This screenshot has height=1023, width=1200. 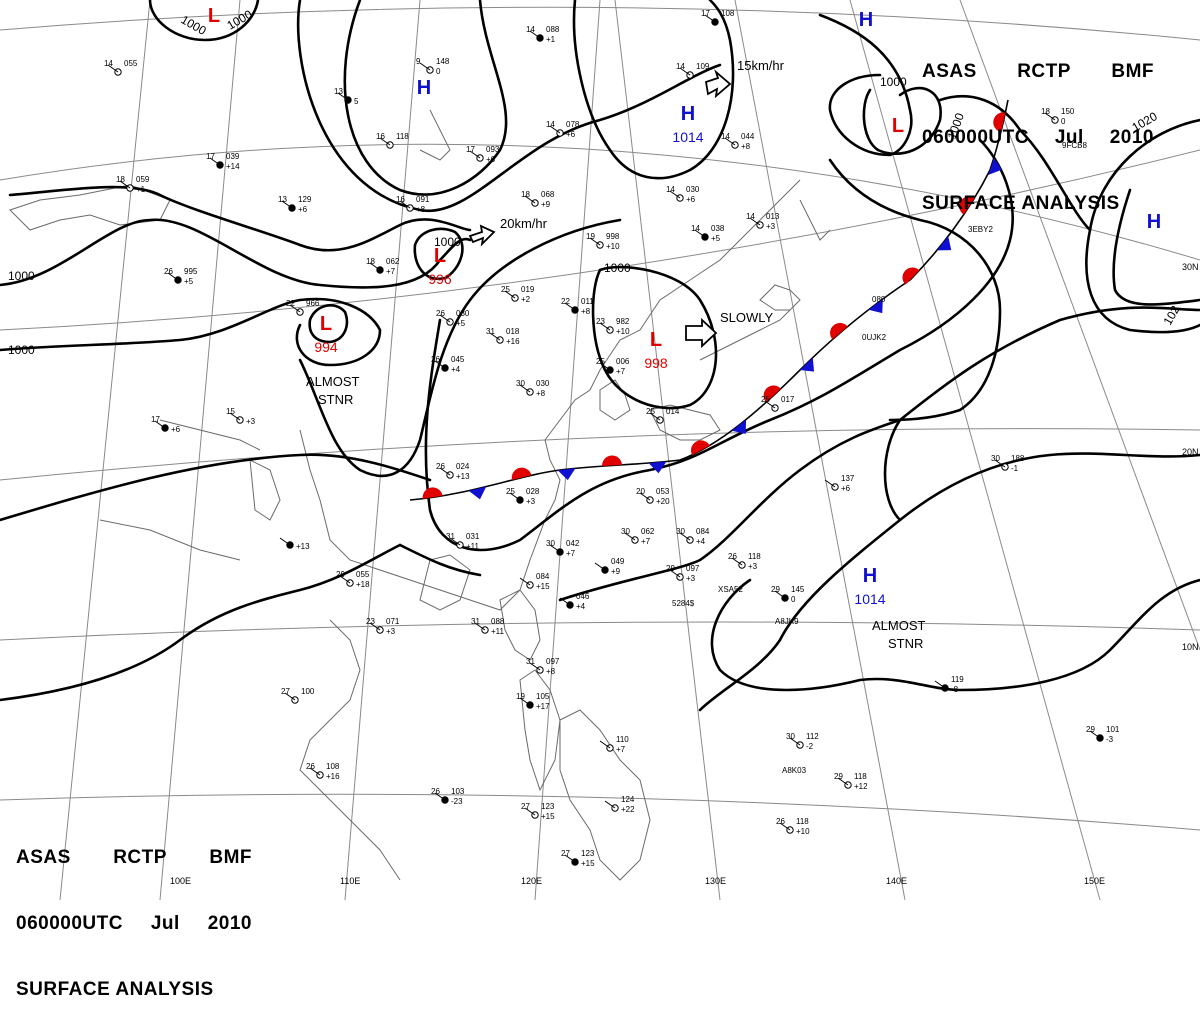 I want to click on station-temp: 17, so click(x=470, y=149).